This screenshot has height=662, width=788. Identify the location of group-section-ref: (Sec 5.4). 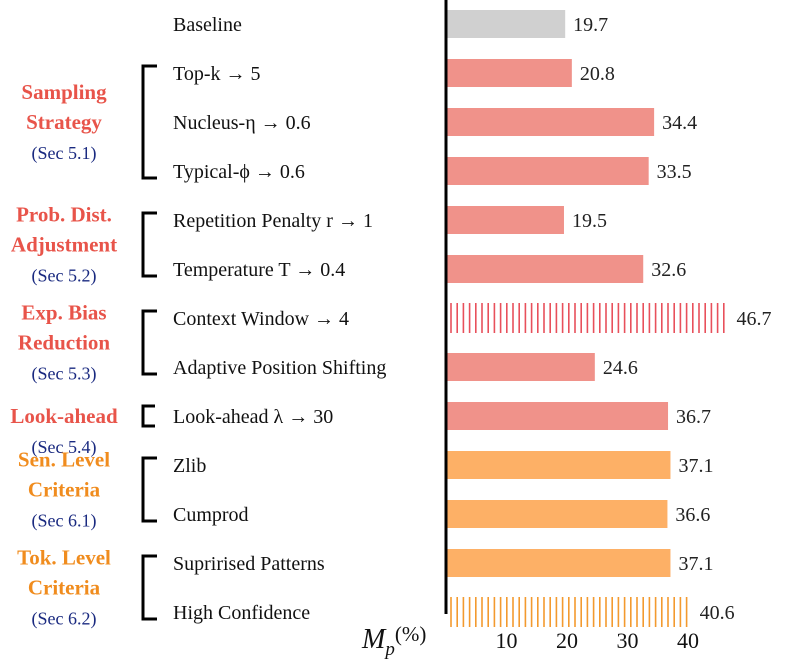
(64, 447).